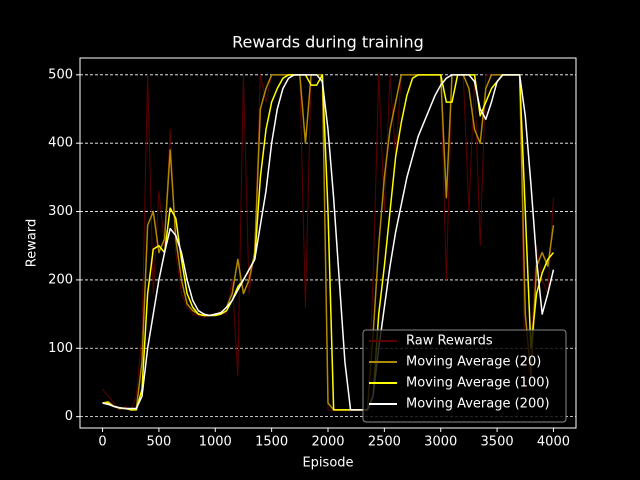 This screenshot has height=480, width=640. I want to click on x-tick-label: 3000, so click(440, 442).